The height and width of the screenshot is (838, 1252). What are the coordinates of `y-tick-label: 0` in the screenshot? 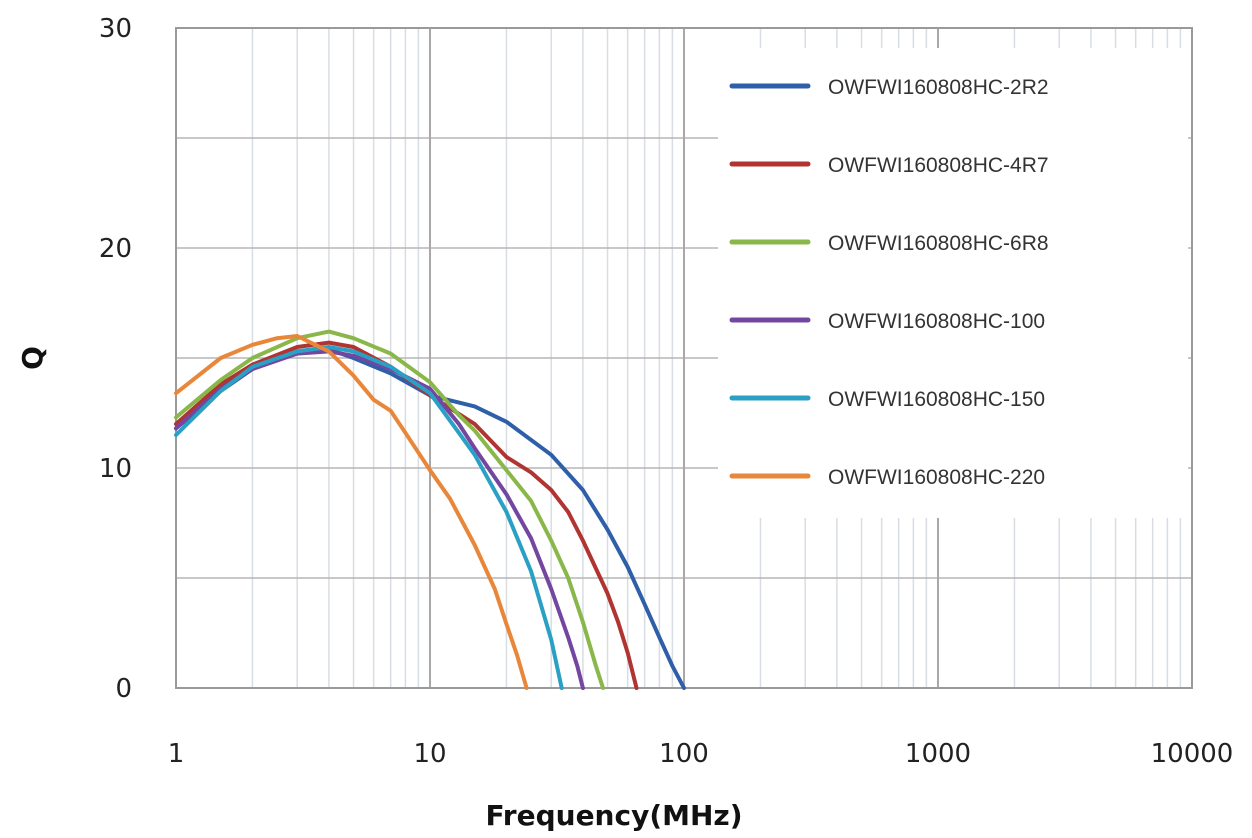 It's located at (123, 689).